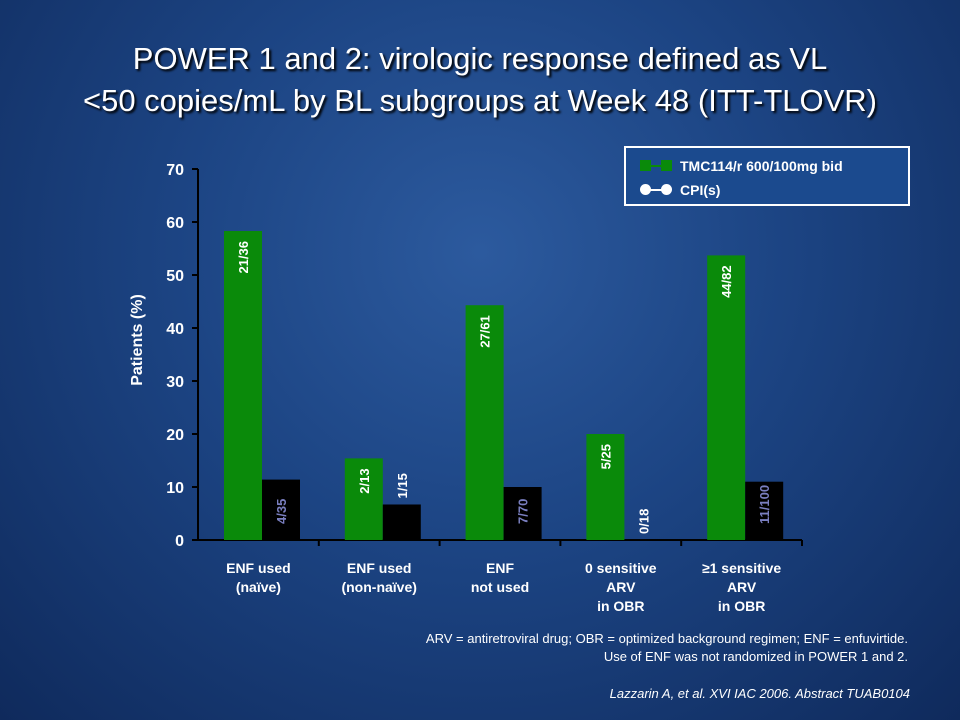 The height and width of the screenshot is (720, 960). Describe the element at coordinates (364, 480) in the screenshot. I see `data-label-tmc114: 2/13` at that location.